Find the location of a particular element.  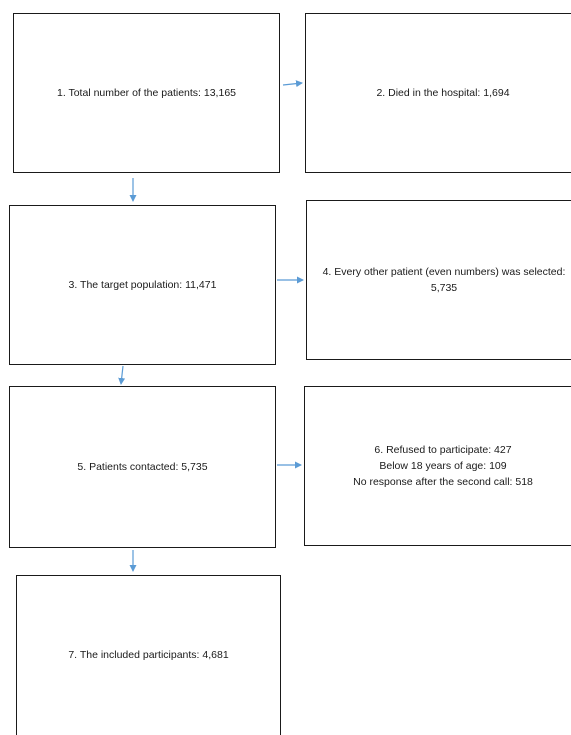

patients-contacted-text: 5. Patients contacted: 5,735 is located at coordinates (142, 466).